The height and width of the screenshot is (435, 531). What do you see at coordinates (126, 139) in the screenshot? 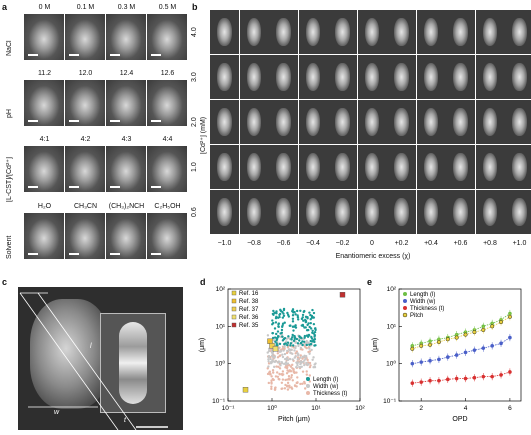
I see `panel-a-col-label: 4:3` at bounding box center [126, 139].